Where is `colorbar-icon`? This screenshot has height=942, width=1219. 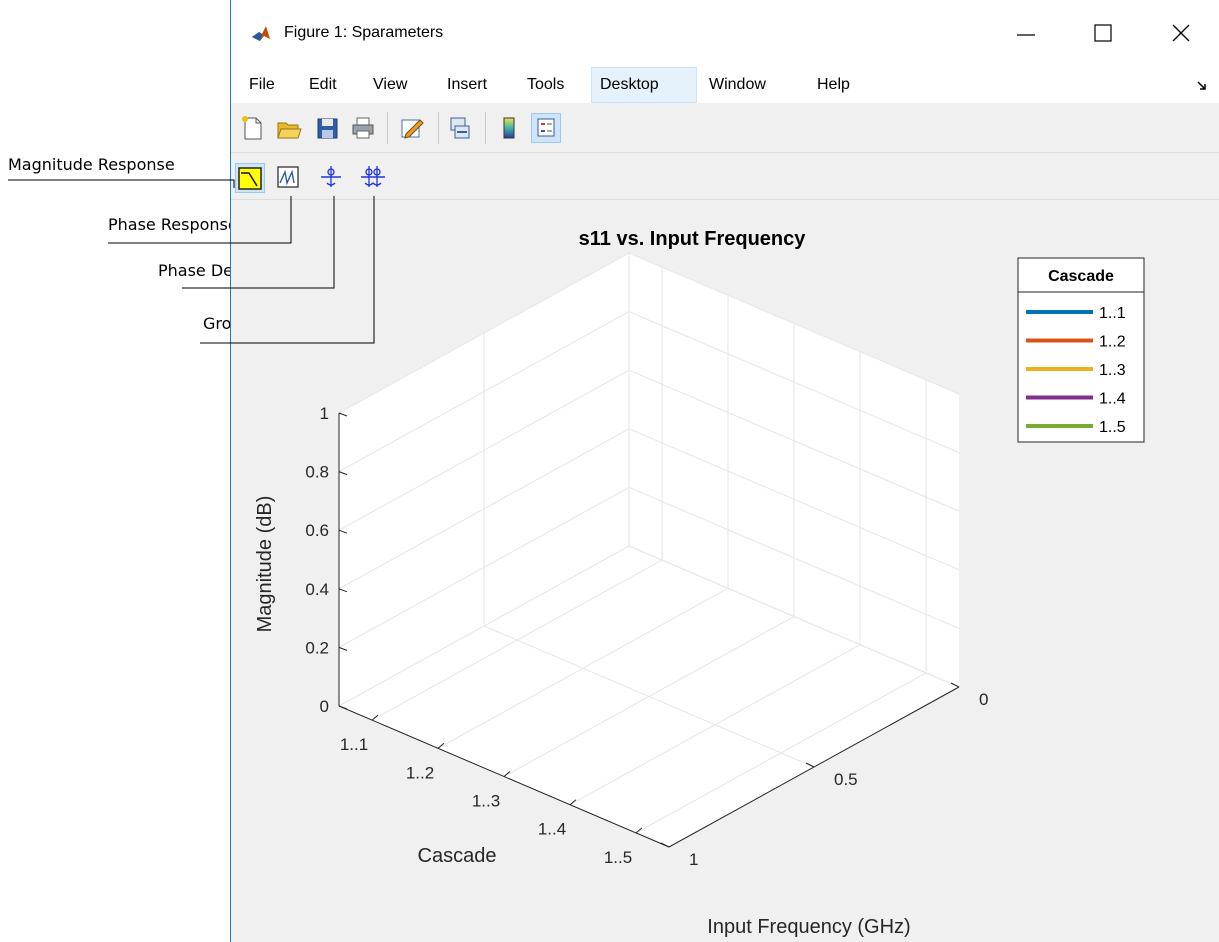
colorbar-icon is located at coordinates (509, 128).